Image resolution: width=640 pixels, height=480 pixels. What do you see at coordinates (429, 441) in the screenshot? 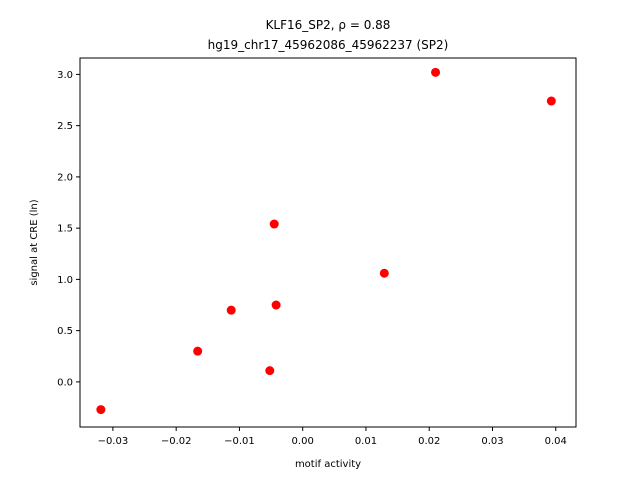
I see `x-tick-label: 0.02` at bounding box center [429, 441].